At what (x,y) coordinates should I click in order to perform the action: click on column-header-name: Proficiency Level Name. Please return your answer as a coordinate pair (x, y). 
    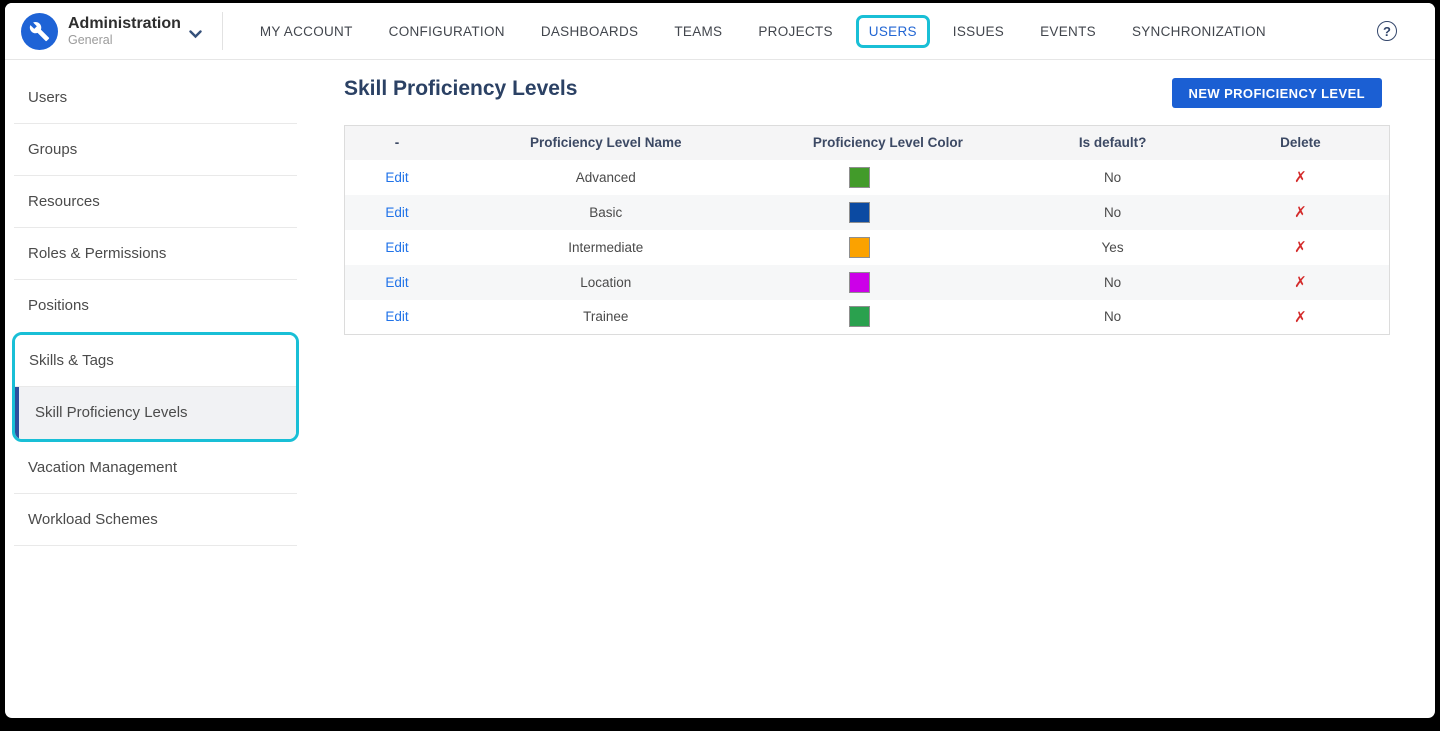
    Looking at the image, I should click on (606, 142).